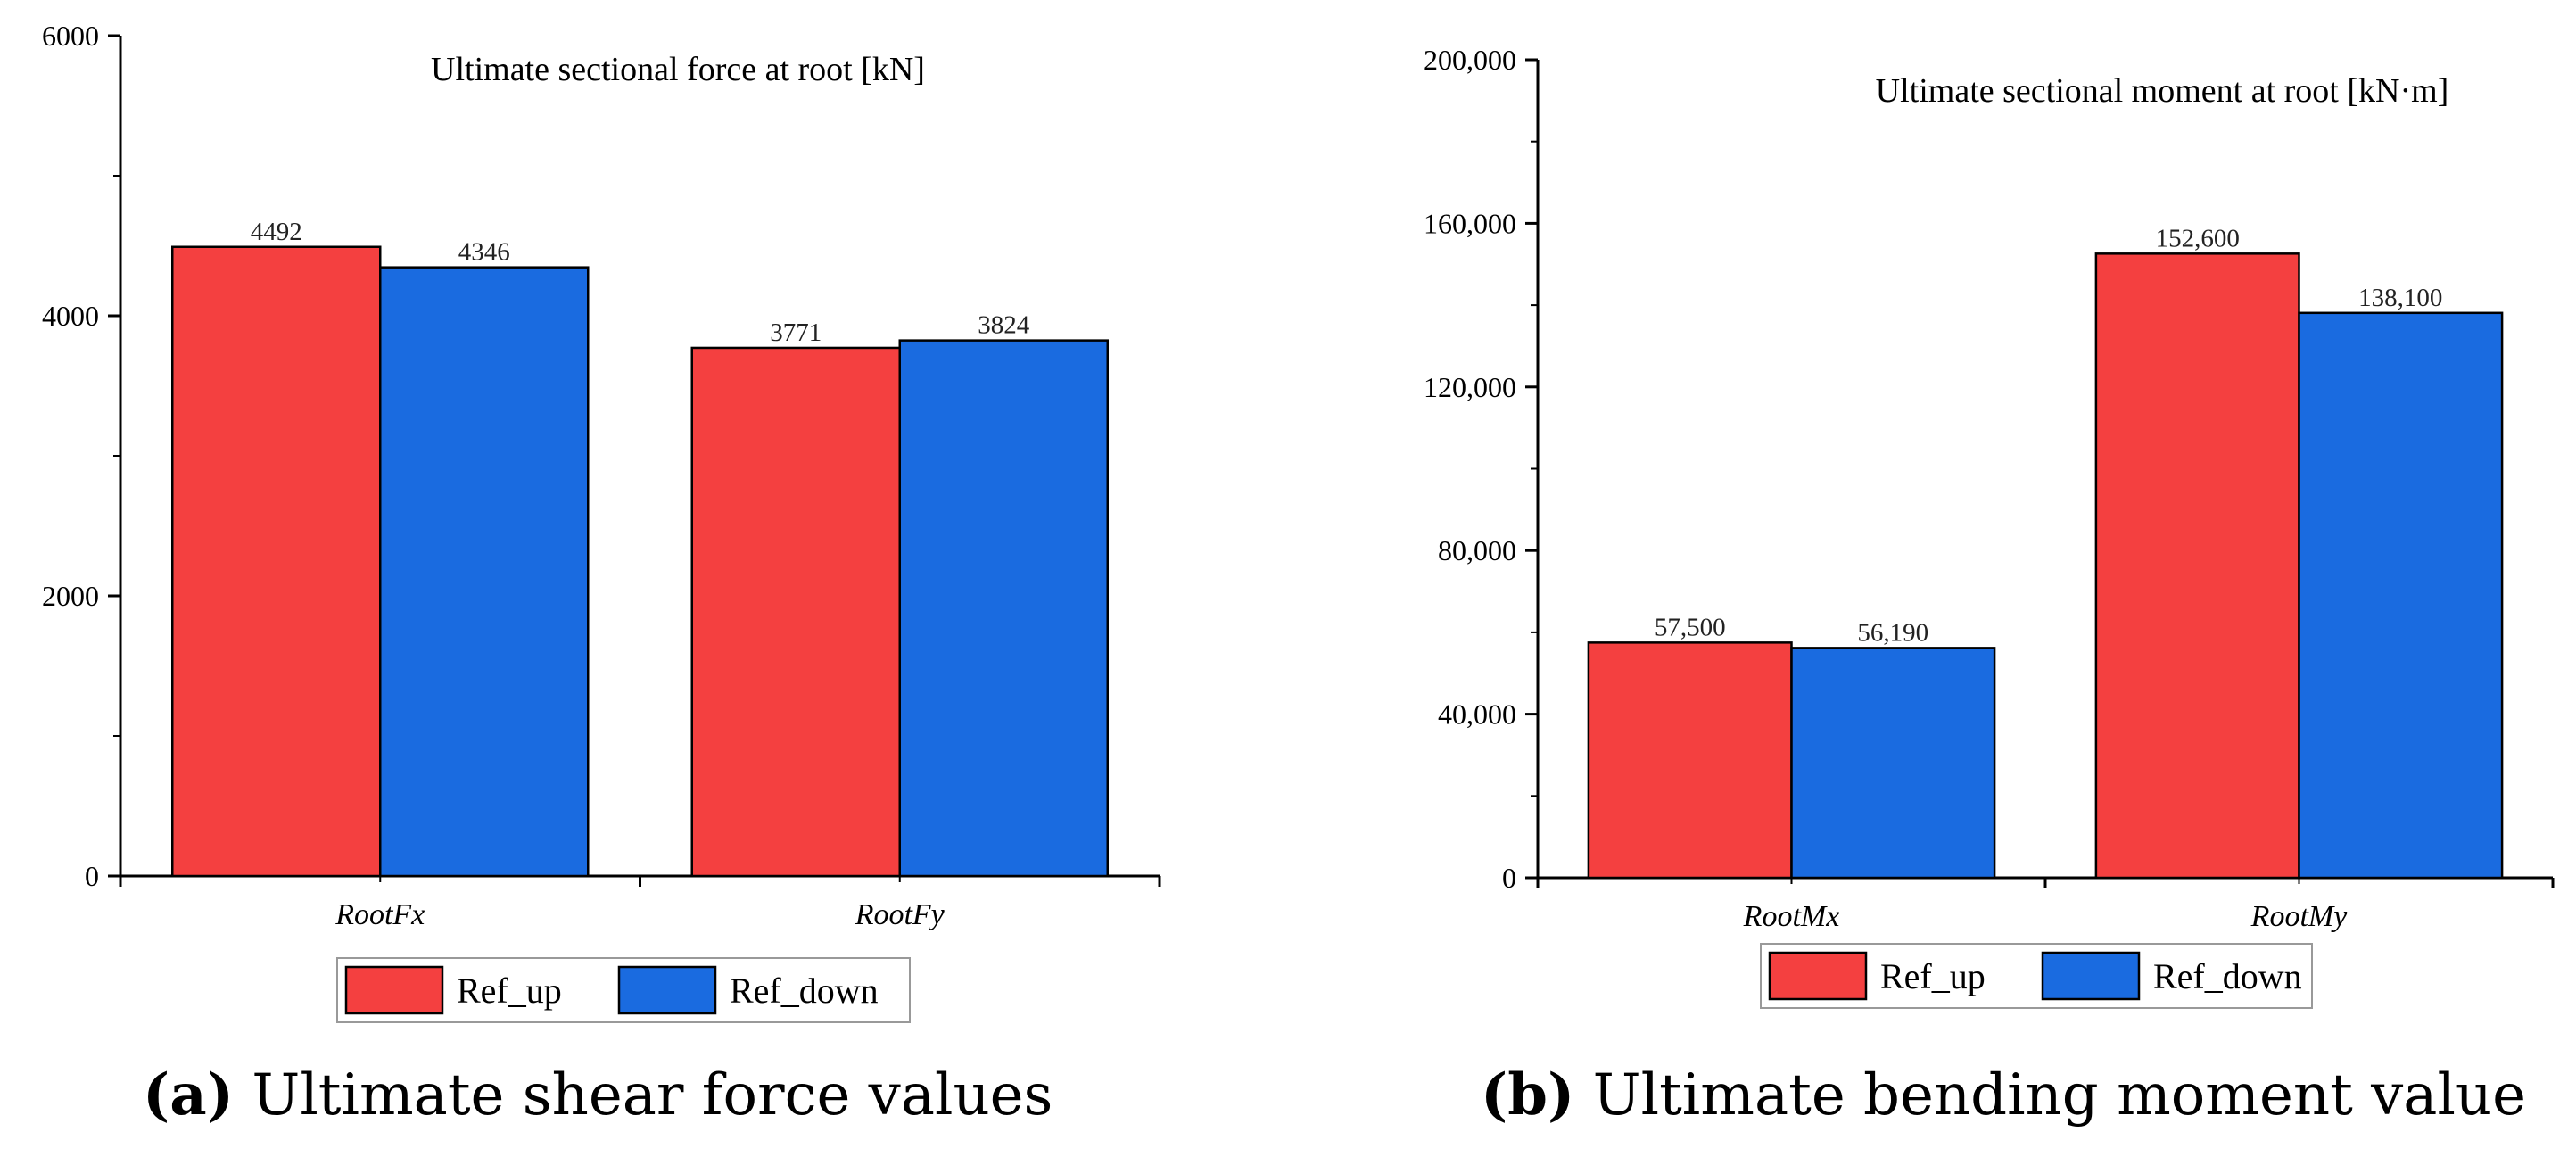 Image resolution: width=2576 pixels, height=1165 pixels. Describe the element at coordinates (2197, 566) in the screenshot. I see `bar-ref-up-rootmy` at that location.